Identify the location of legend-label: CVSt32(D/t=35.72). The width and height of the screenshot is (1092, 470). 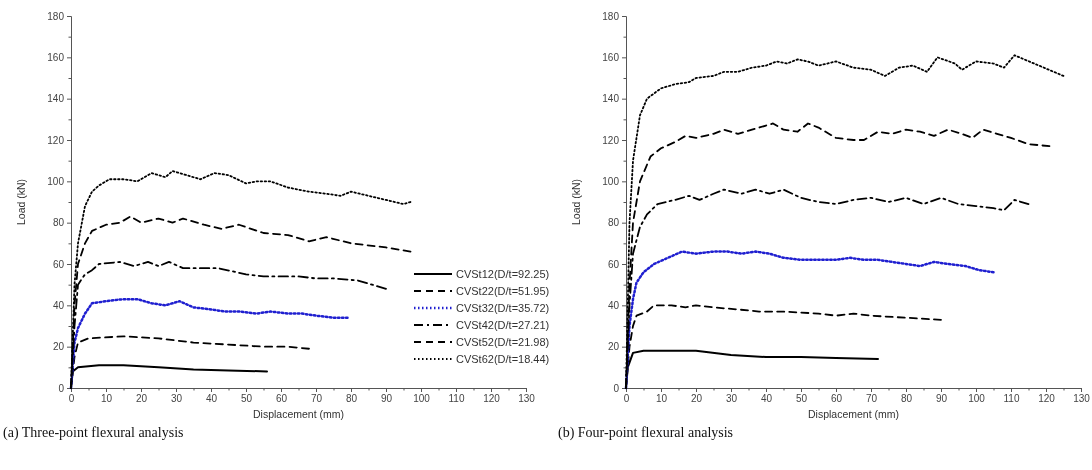
(503, 308).